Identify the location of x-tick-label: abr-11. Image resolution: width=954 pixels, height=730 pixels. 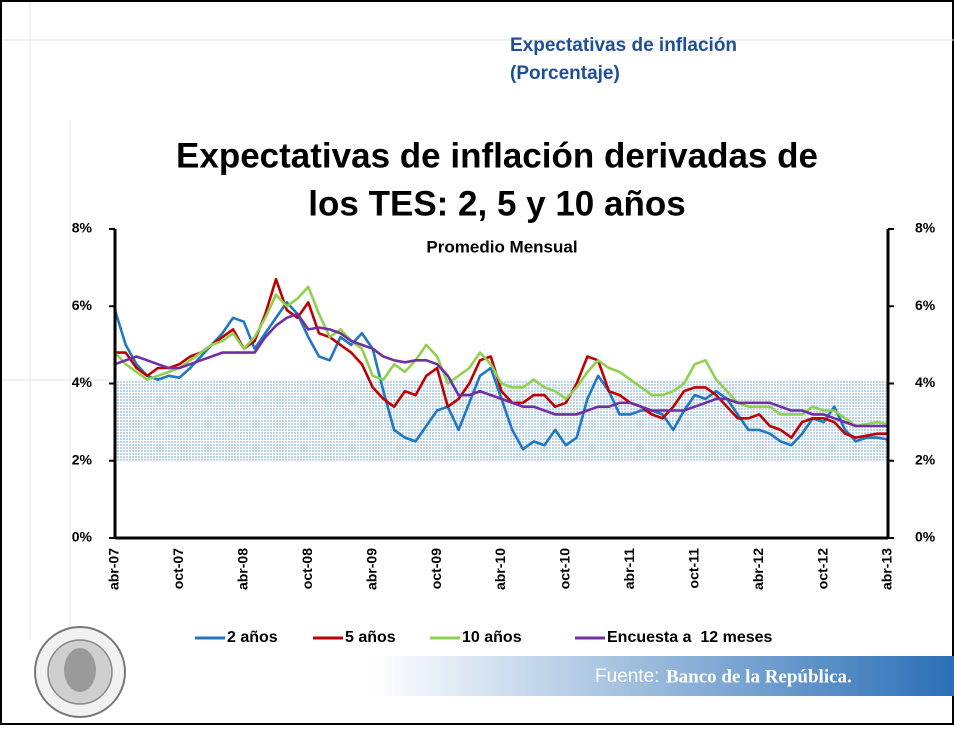
(629, 568).